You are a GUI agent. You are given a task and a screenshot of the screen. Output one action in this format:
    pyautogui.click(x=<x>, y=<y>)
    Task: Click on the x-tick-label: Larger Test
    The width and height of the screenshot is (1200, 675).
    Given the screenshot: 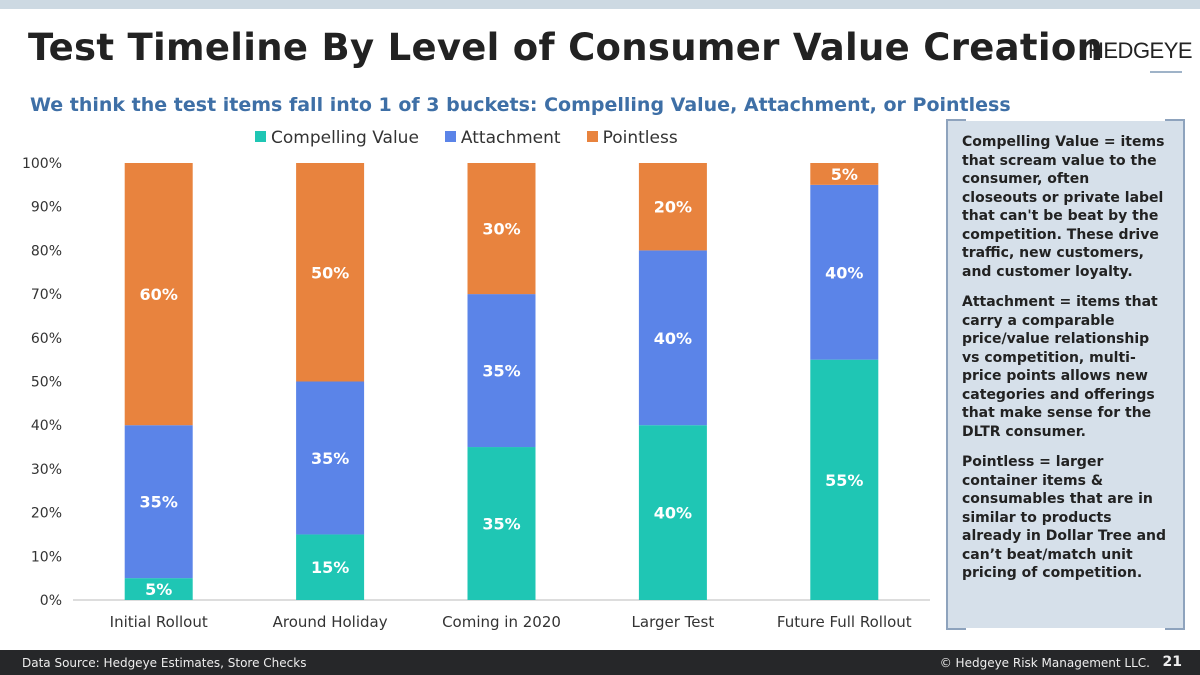 What is the action you would take?
    pyautogui.click(x=673, y=622)
    